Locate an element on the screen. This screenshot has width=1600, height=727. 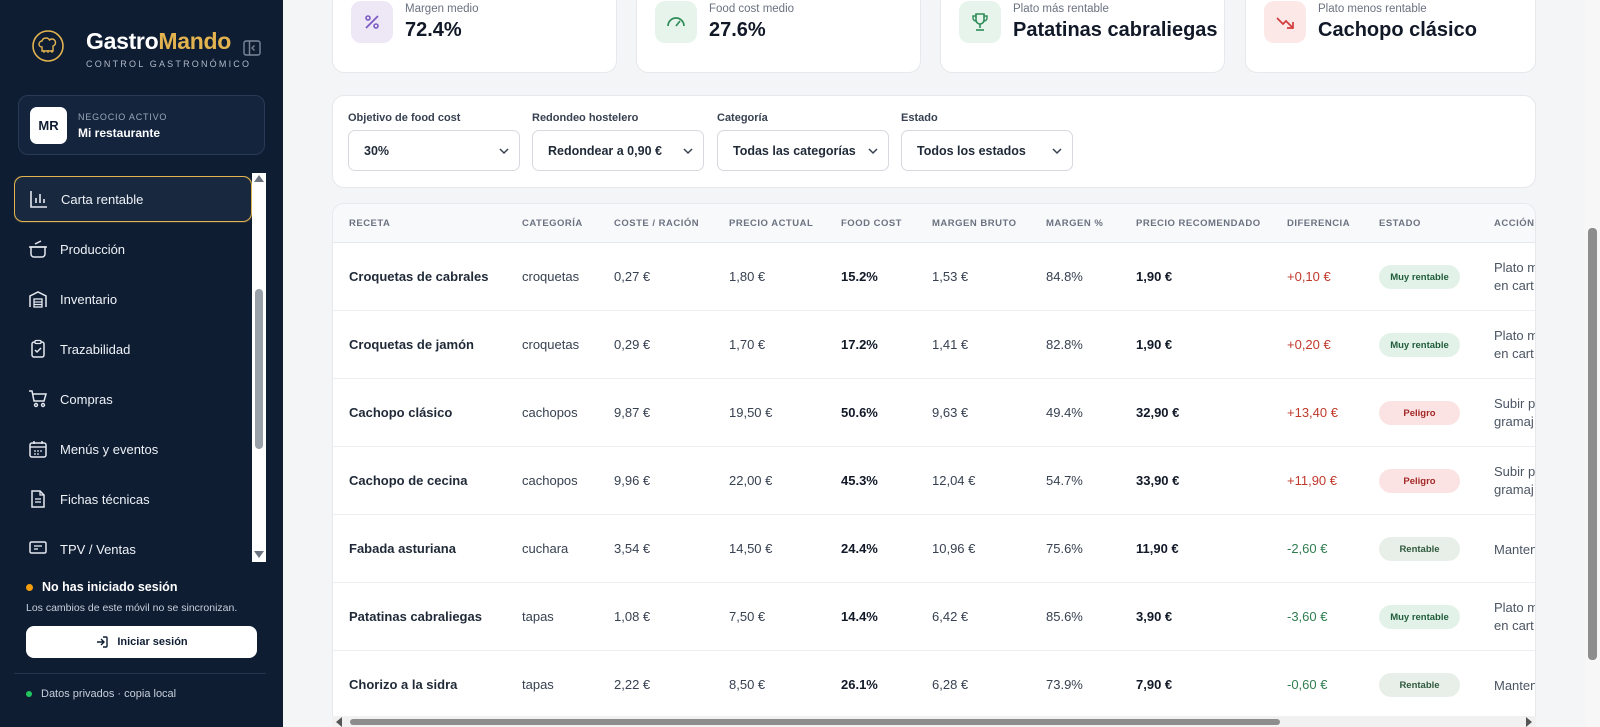
table-cell-mp: 85.6% is located at coordinates (1064, 616).